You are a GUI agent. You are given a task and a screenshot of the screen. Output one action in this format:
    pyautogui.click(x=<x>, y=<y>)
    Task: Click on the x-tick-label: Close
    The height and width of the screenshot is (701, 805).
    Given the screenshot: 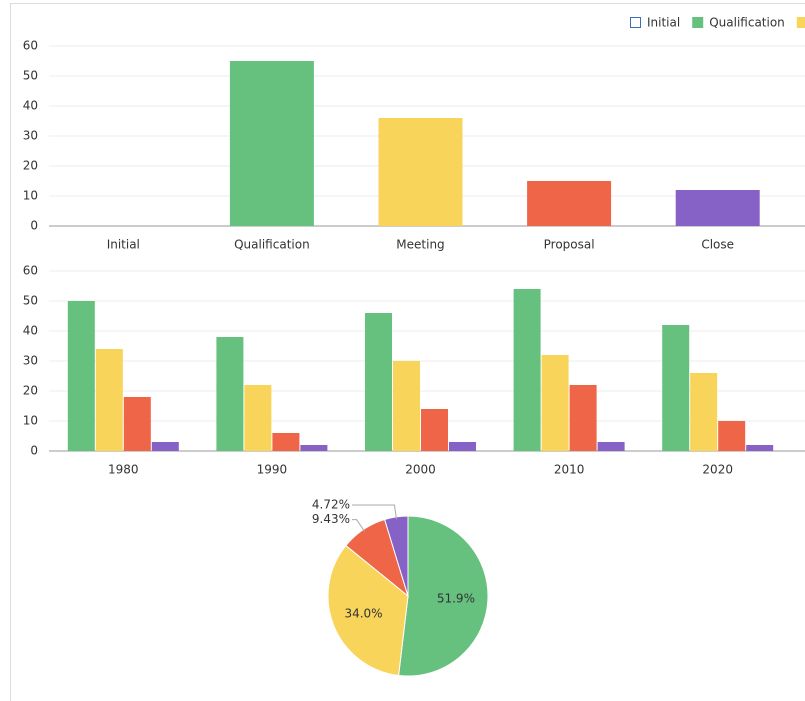 What is the action you would take?
    pyautogui.click(x=717, y=245)
    